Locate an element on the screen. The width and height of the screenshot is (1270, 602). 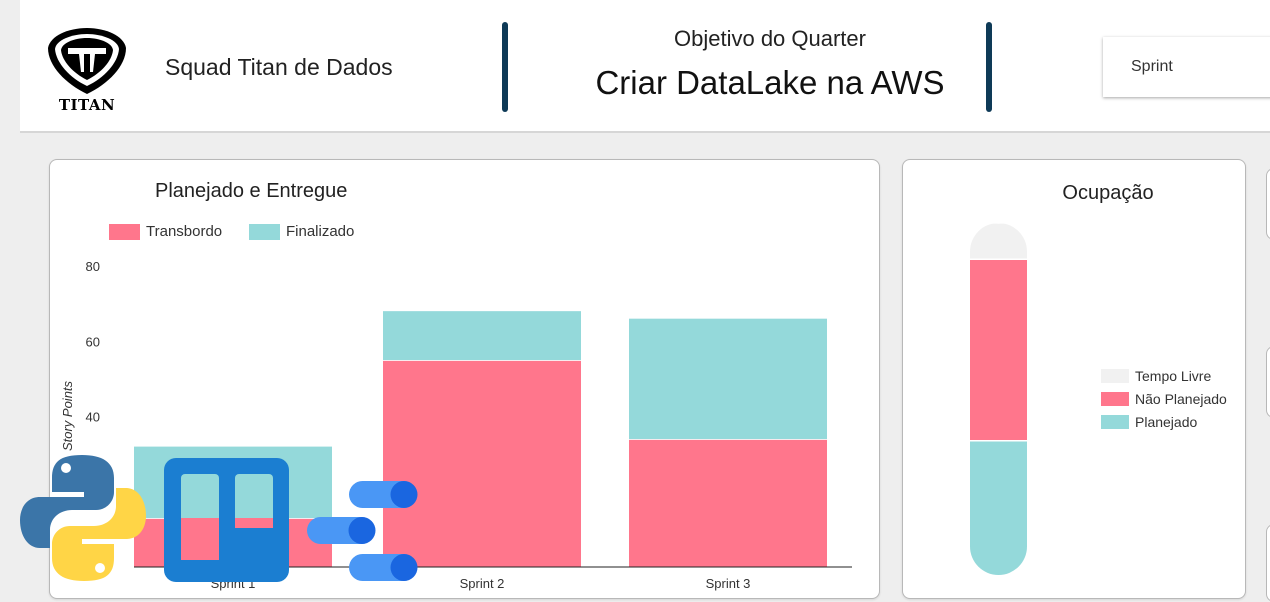
legend-label: Não Planejado is located at coordinates (1181, 399).